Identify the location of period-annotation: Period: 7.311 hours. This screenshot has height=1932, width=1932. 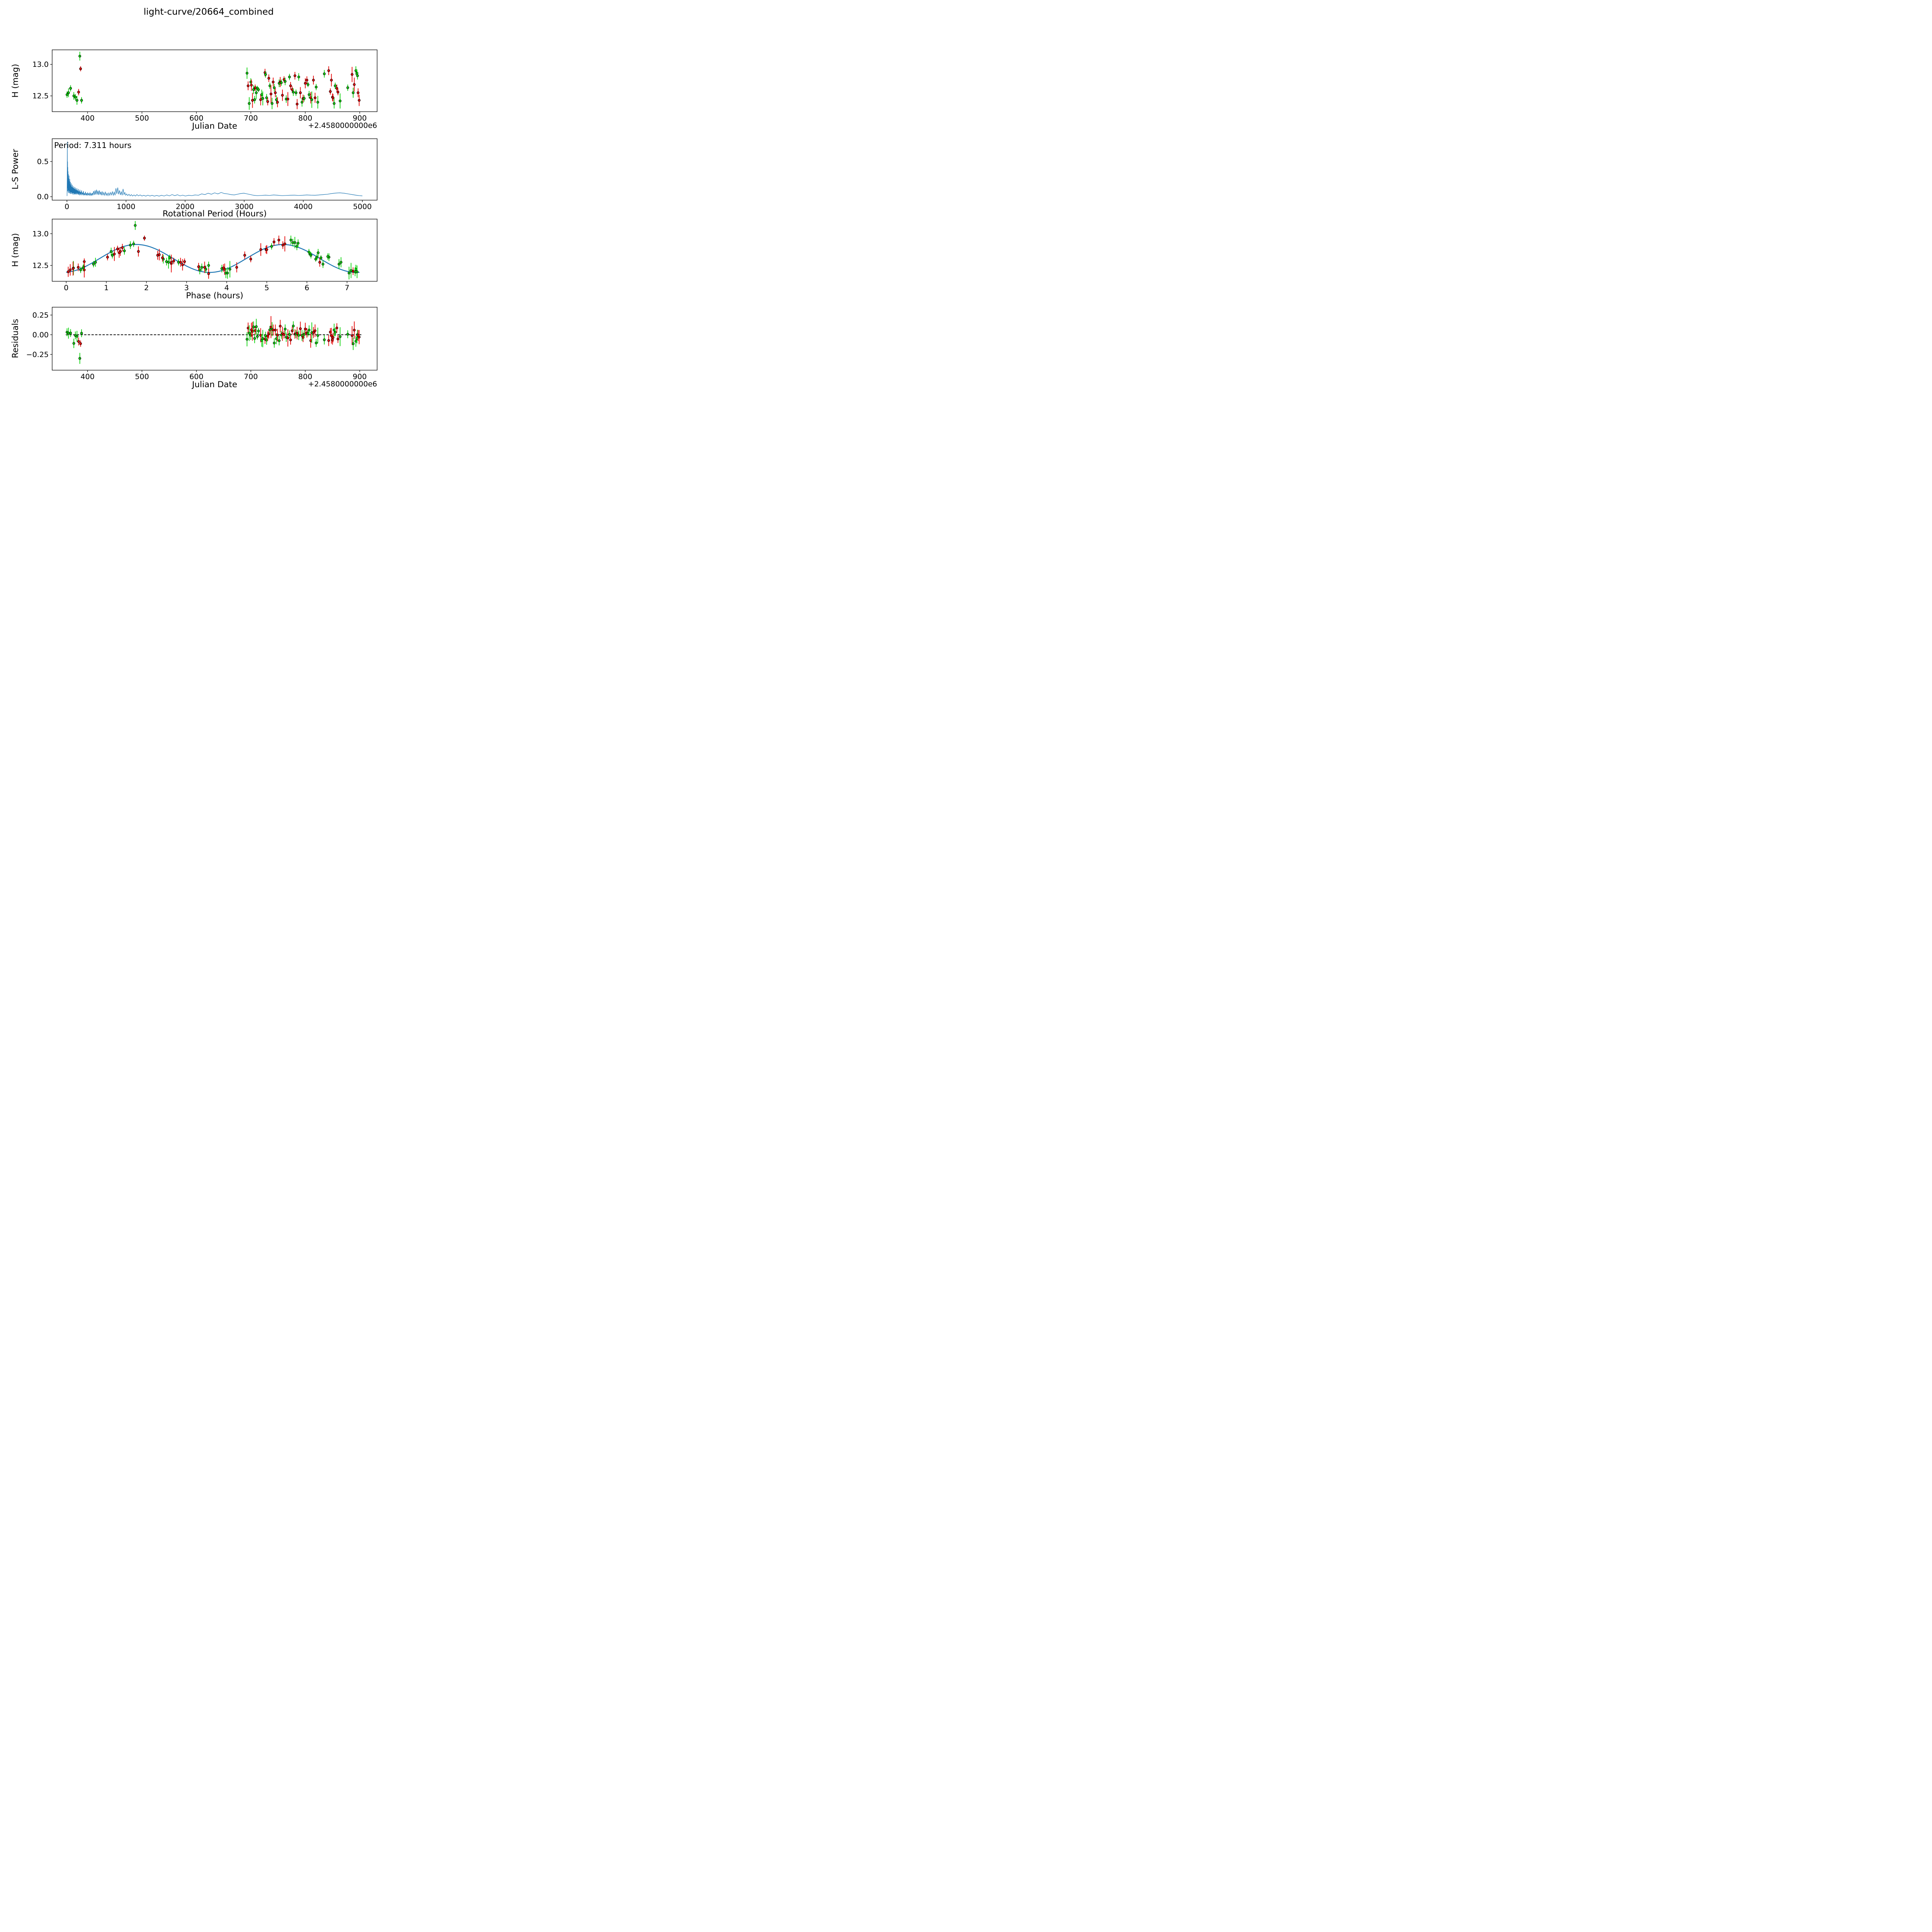
(93, 145).